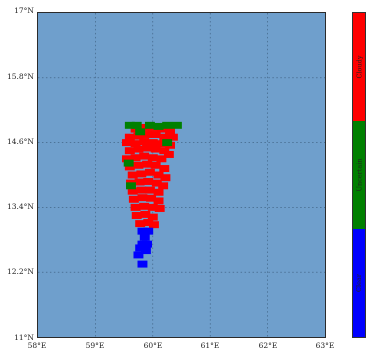 Image resolution: width=367 pixels, height=351 pixels. I want to click on colorbar-uncertain-segment, so click(359, 175).